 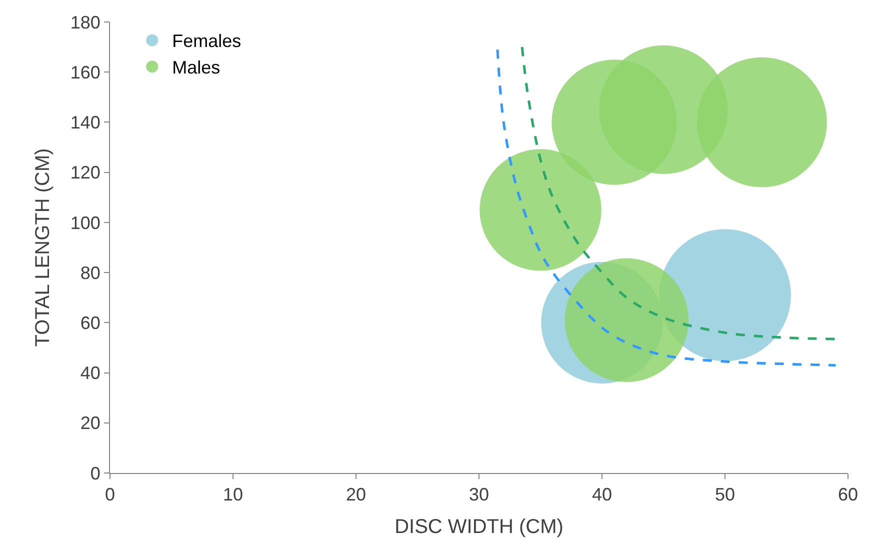 What do you see at coordinates (85, 122) in the screenshot?
I see `y-tick-label: 140` at bounding box center [85, 122].